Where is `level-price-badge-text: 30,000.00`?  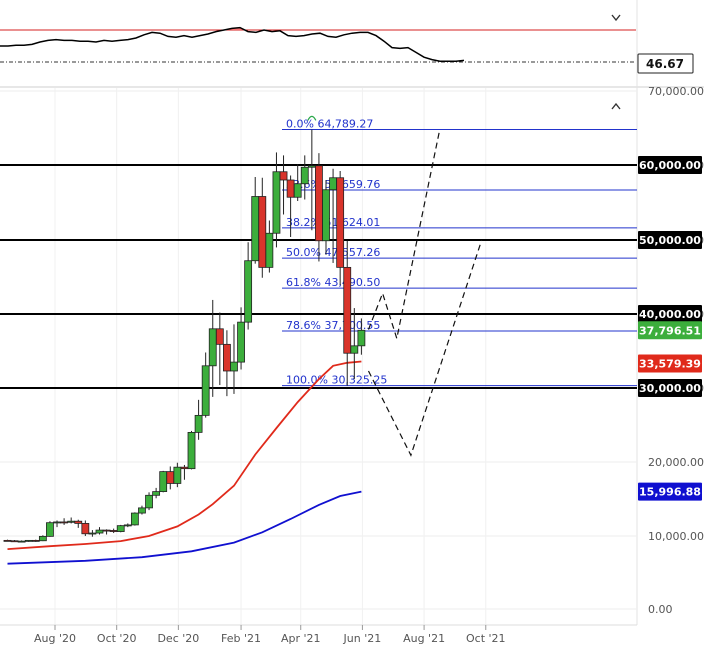
level-price-badge-text: 30,000.00 is located at coordinates (670, 388).